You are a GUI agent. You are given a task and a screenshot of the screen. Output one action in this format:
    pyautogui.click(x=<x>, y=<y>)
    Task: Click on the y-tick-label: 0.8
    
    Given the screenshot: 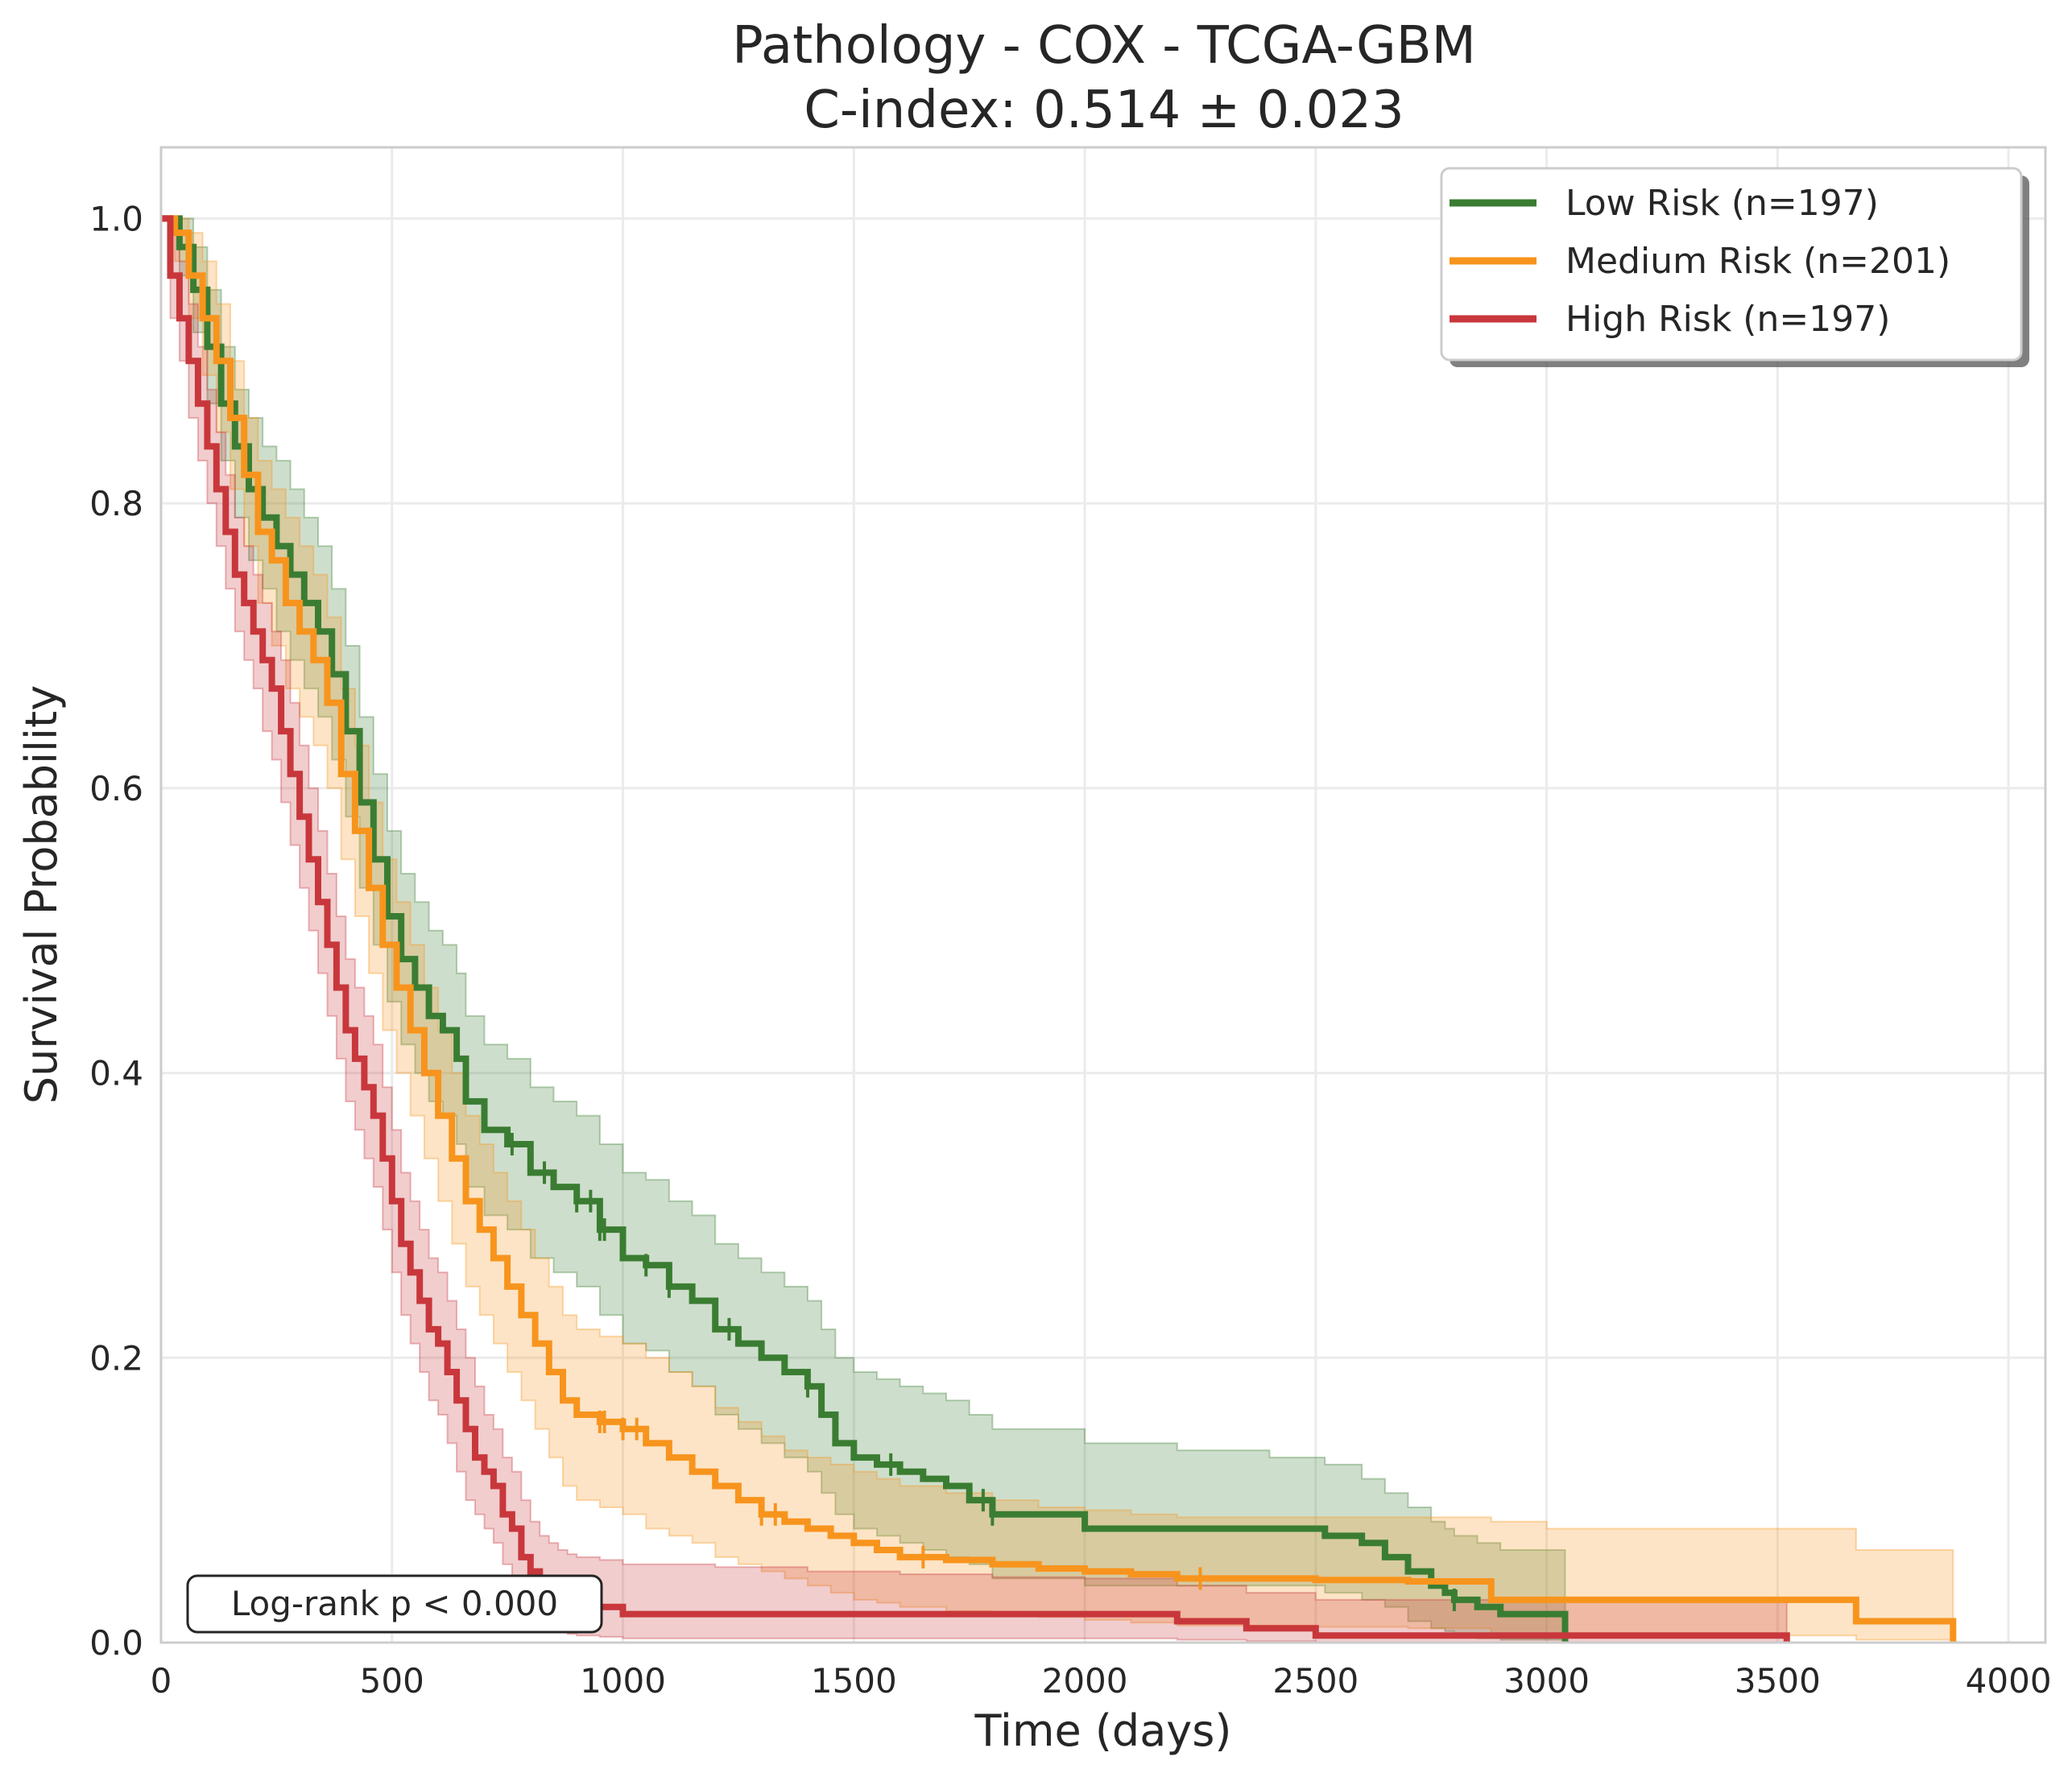 What is the action you would take?
    pyautogui.click(x=116, y=503)
    